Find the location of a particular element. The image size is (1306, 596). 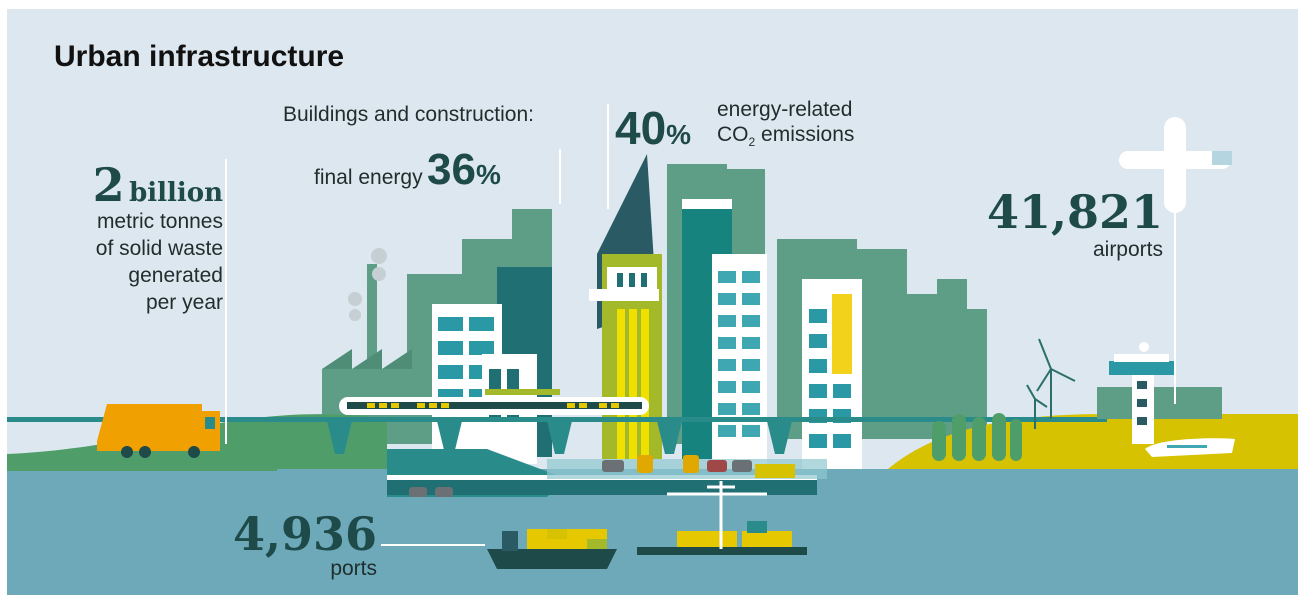

emissions-description: energy-related CO2 emissions is located at coordinates (785, 126).